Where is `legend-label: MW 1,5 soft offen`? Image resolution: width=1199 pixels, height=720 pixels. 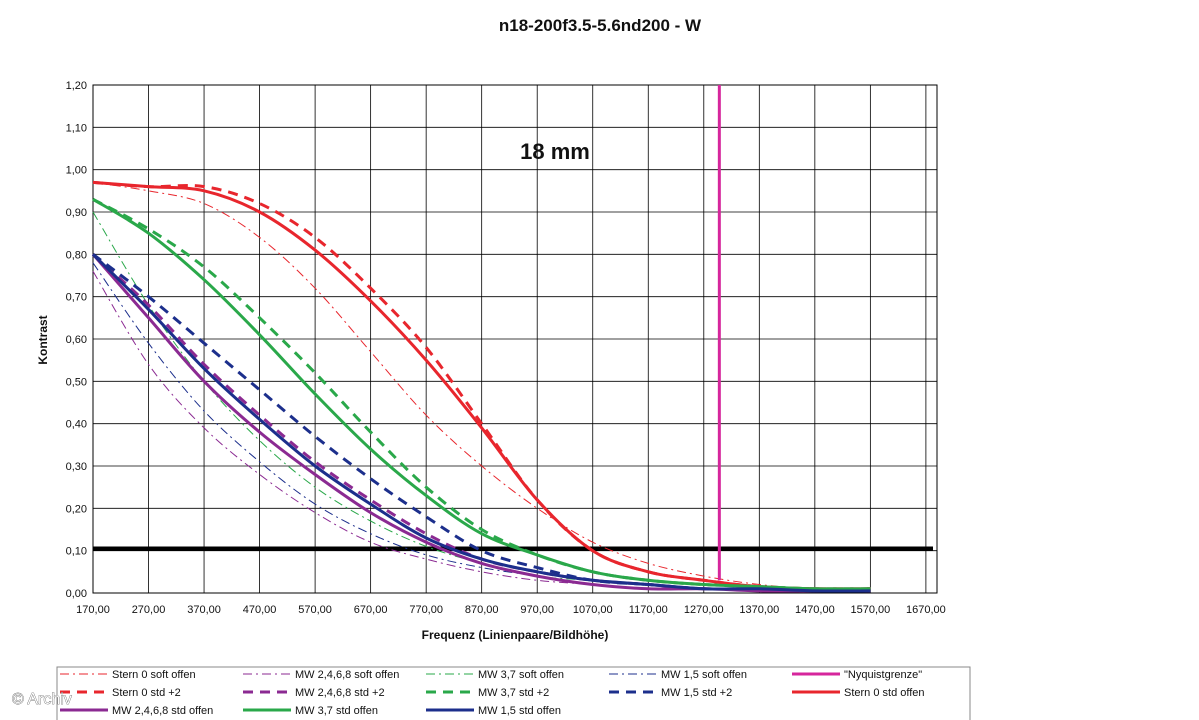
legend-label: MW 1,5 soft offen is located at coordinates (704, 675).